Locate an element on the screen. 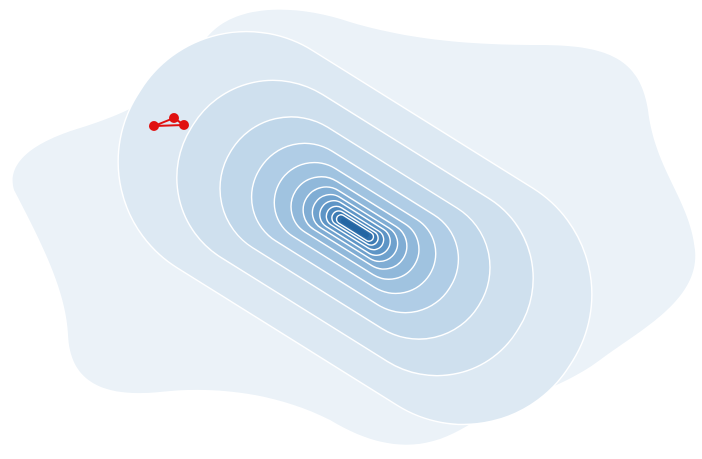  optimizer-path is located at coordinates (169, 122).